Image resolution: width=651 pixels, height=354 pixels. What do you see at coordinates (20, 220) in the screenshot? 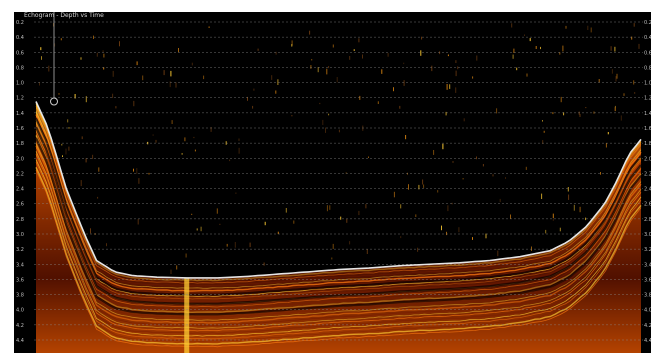
I see `depth-tick-label: 2.8` at bounding box center [20, 220].